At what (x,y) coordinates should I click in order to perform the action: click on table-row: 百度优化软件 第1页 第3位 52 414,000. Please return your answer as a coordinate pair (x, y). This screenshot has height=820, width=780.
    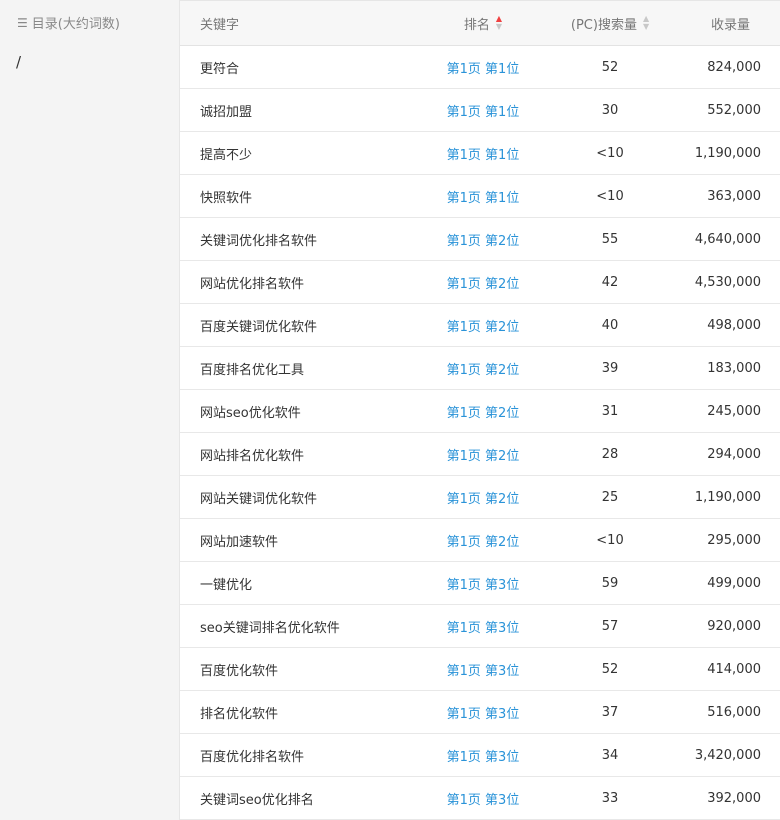
    Looking at the image, I should click on (480, 669).